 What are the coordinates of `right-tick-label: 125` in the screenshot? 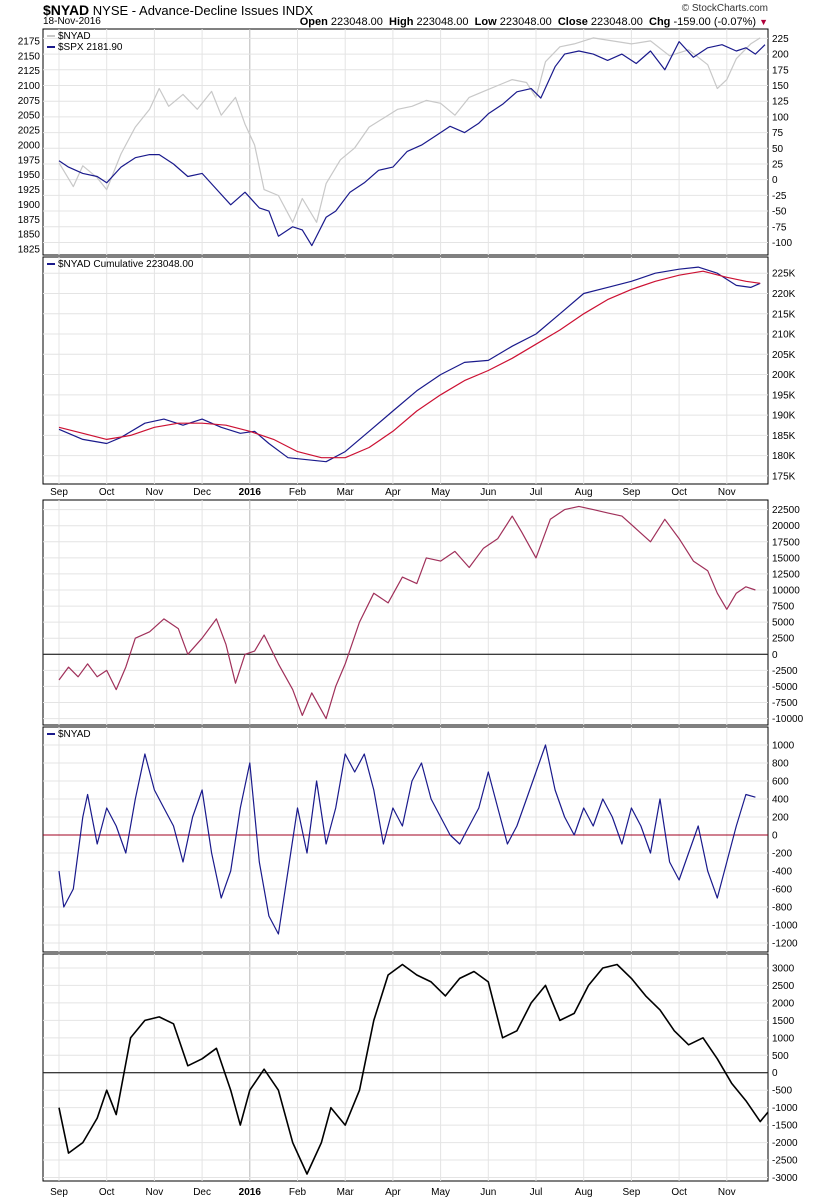 It's located at (780, 102).